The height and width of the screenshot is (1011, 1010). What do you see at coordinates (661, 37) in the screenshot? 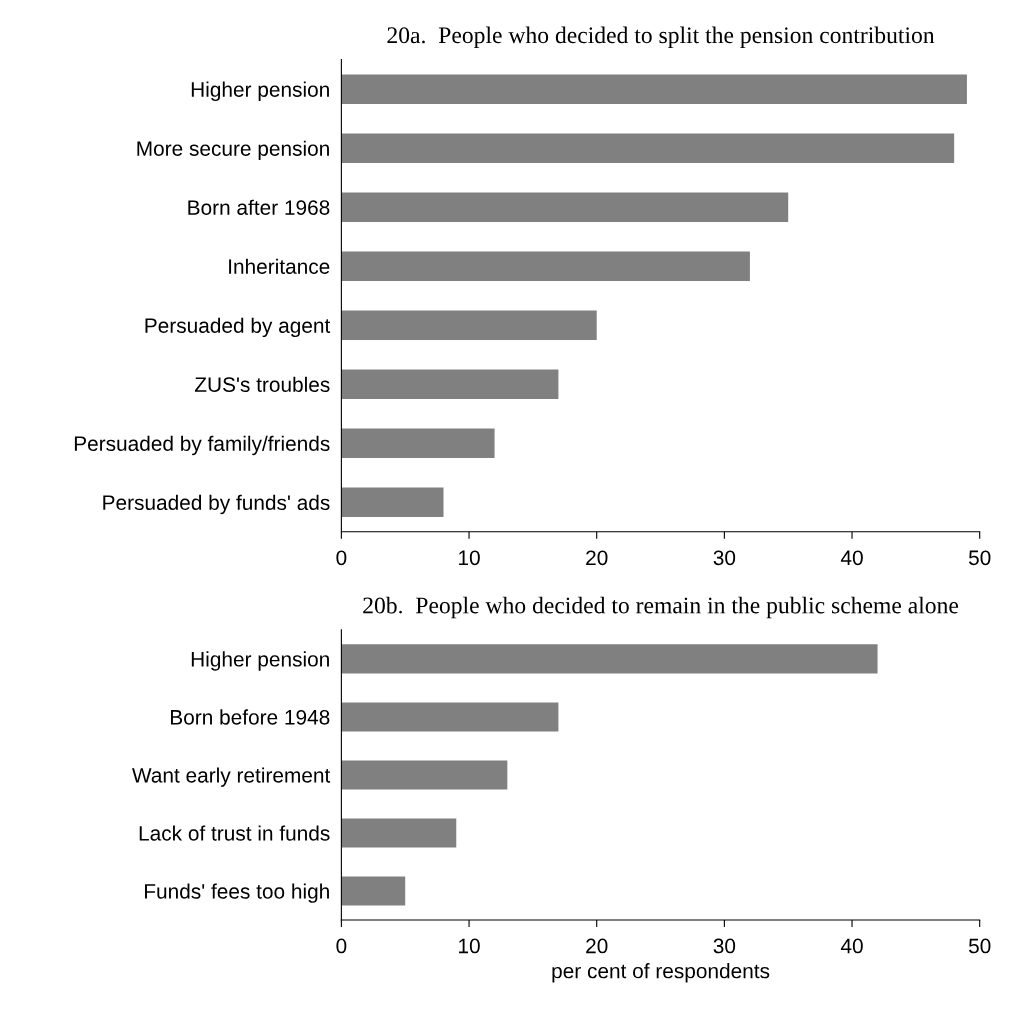
I see `chart-title: 20a. People who decided to split the pension contribution` at bounding box center [661, 37].